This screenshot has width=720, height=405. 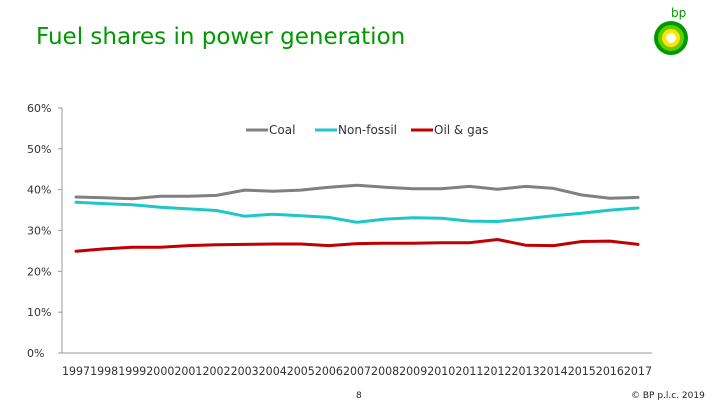 What do you see at coordinates (39, 108) in the screenshot?
I see `y-tick-label: 60%` at bounding box center [39, 108].